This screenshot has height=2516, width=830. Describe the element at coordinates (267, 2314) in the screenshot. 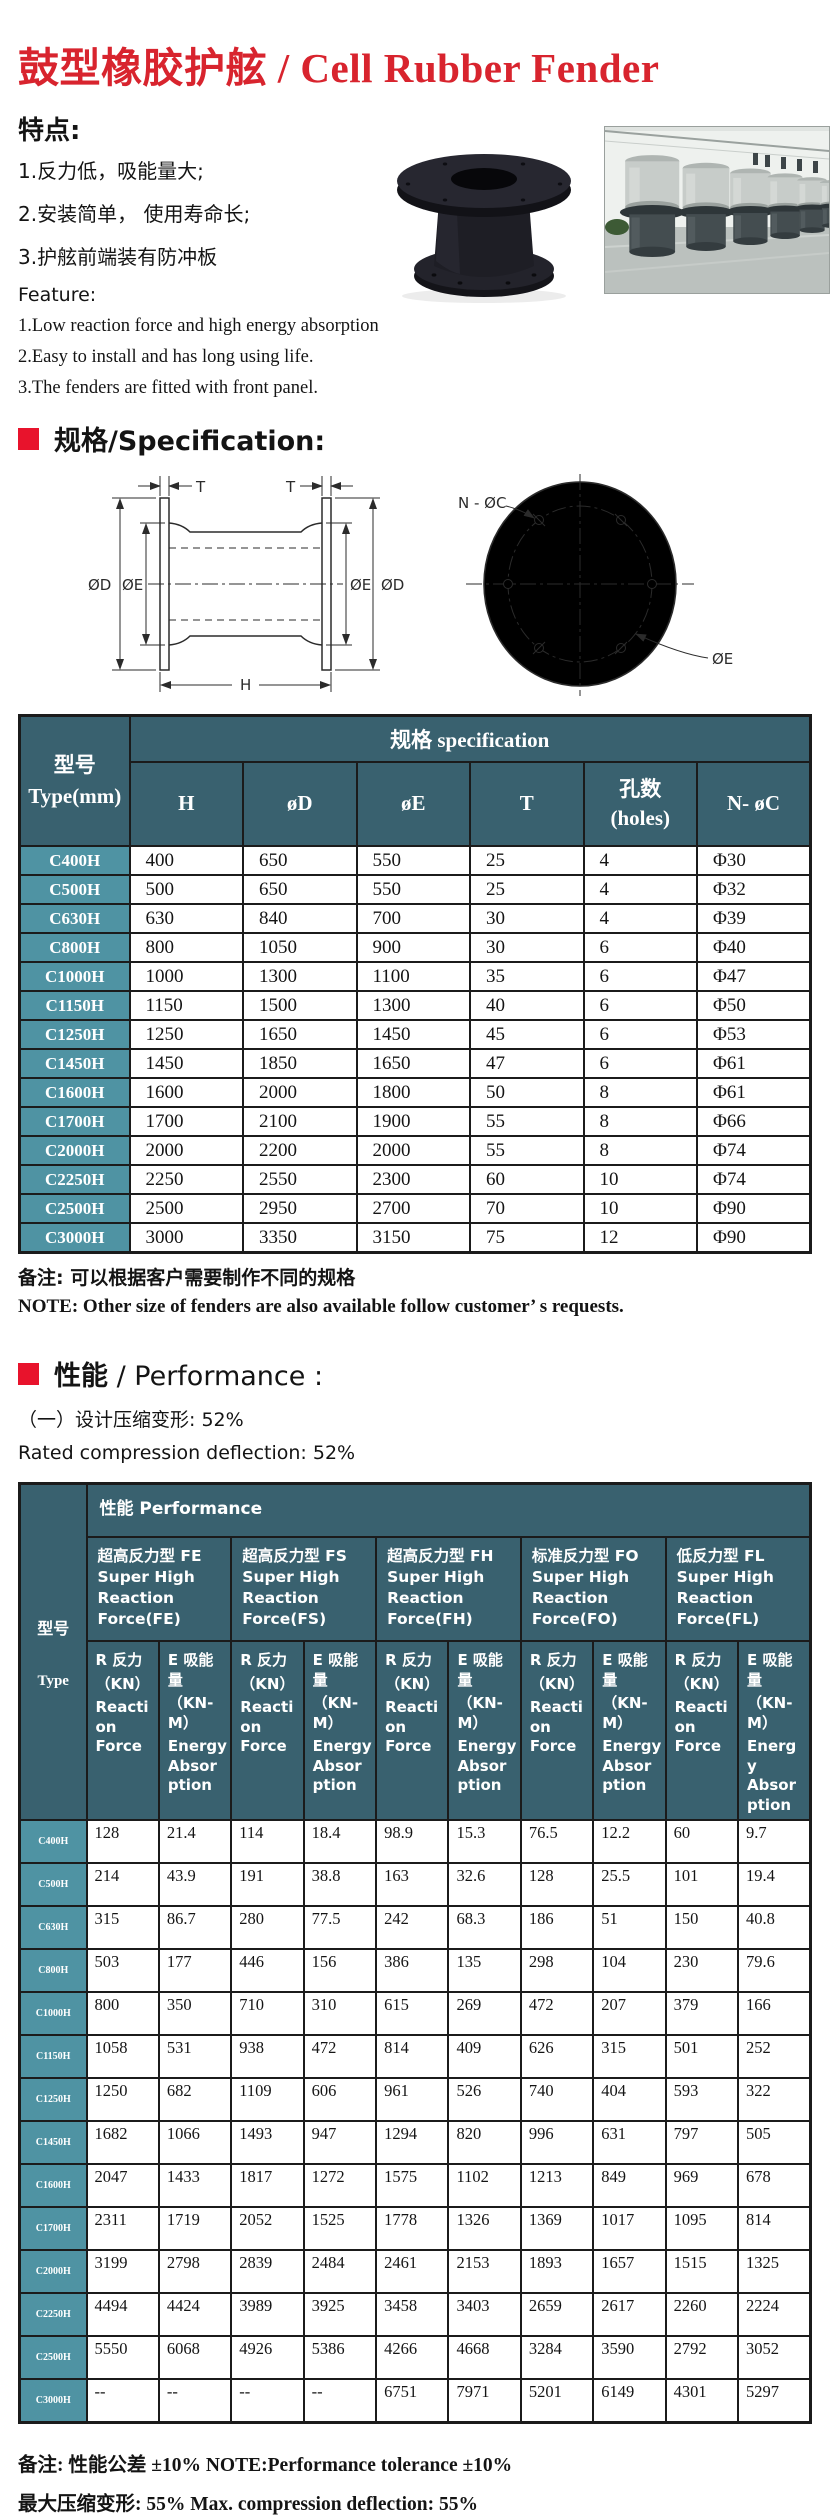

I see `perf-value-cell: 3989` at that location.